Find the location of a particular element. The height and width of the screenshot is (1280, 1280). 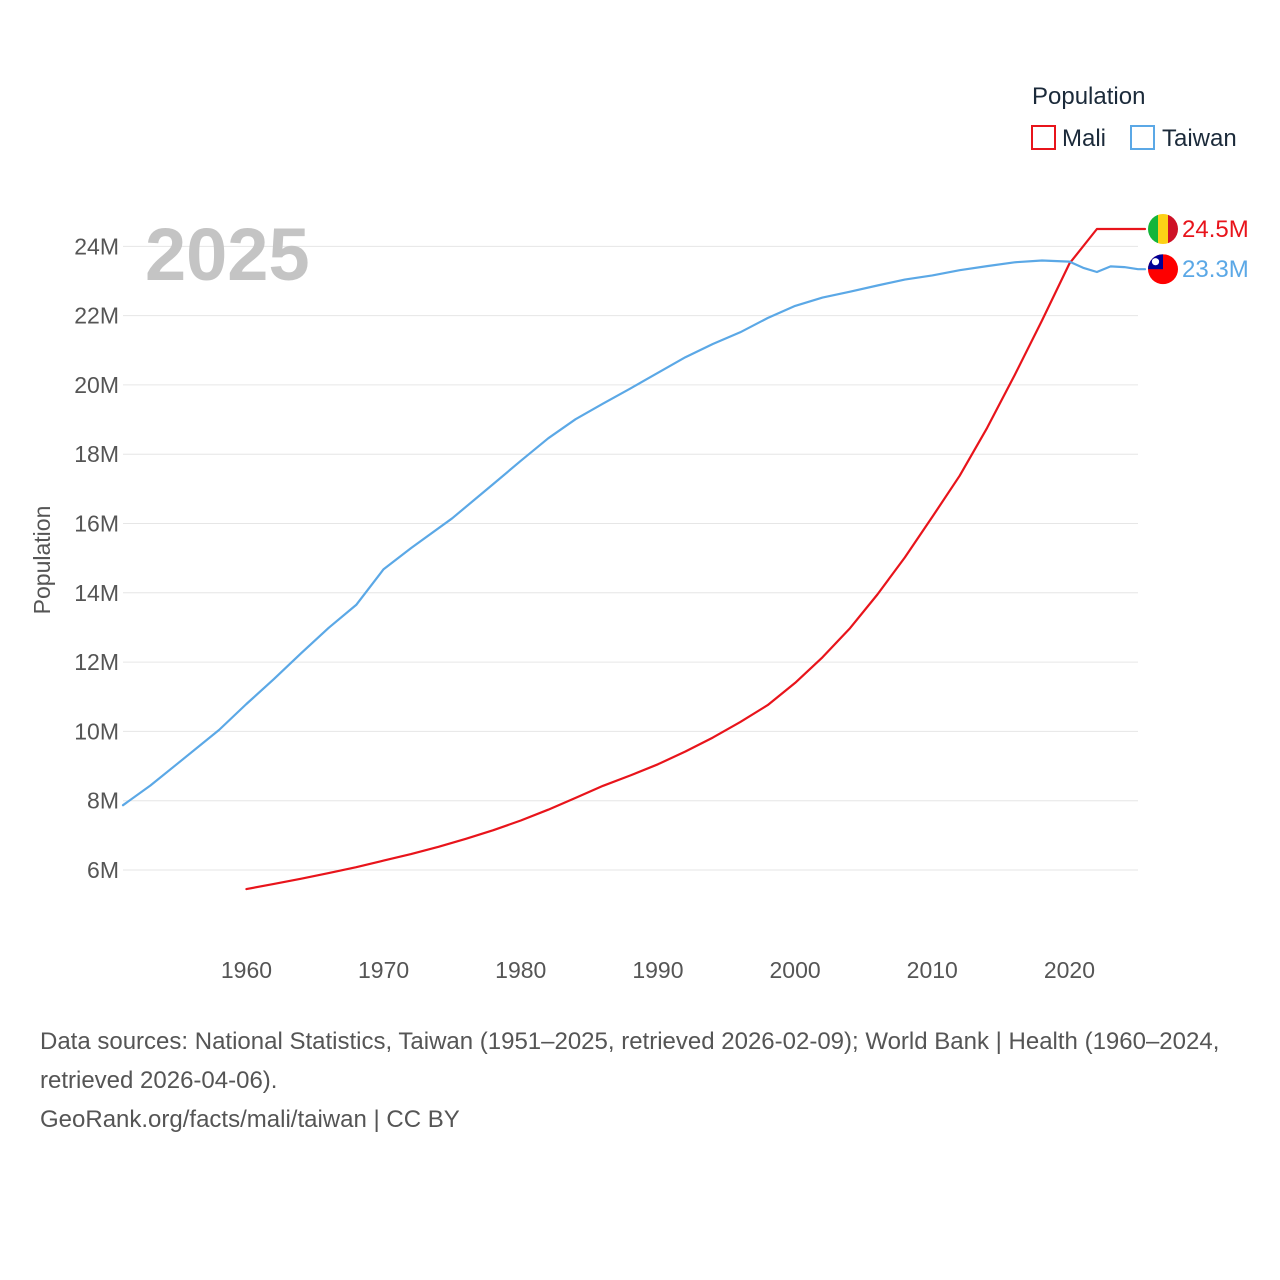

y-tick-label: 18M is located at coordinates (96, 454).